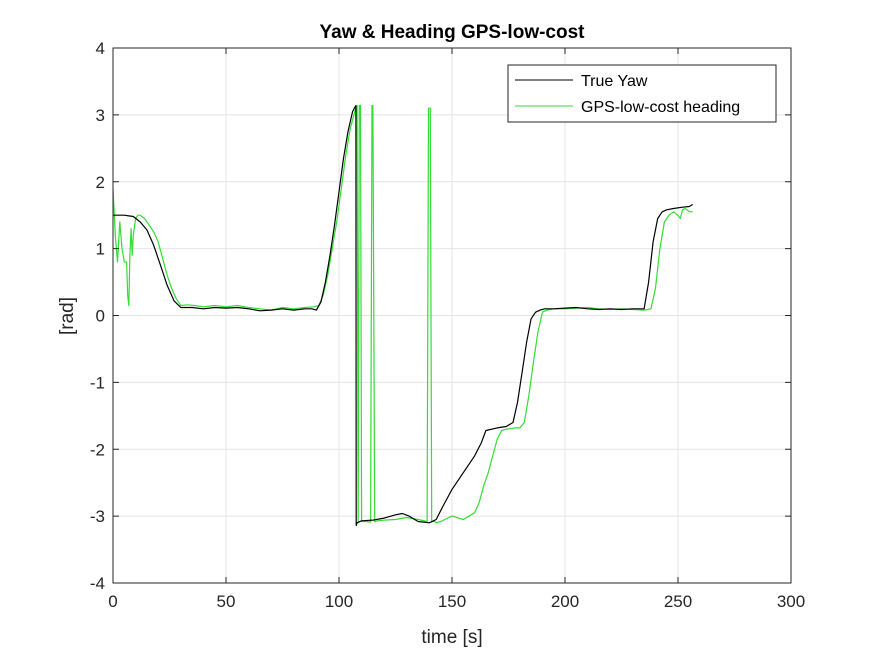  What do you see at coordinates (565, 601) in the screenshot?
I see `x-tick-label: 200` at bounding box center [565, 601].